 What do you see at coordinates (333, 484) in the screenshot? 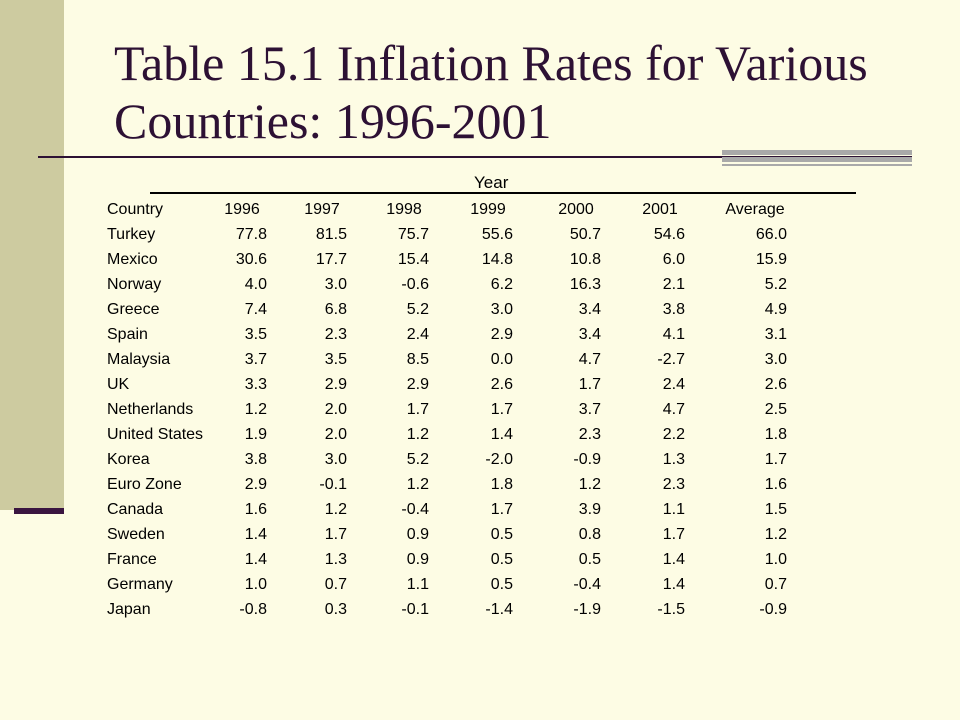
I see `value-cell: -0.1` at bounding box center [333, 484].